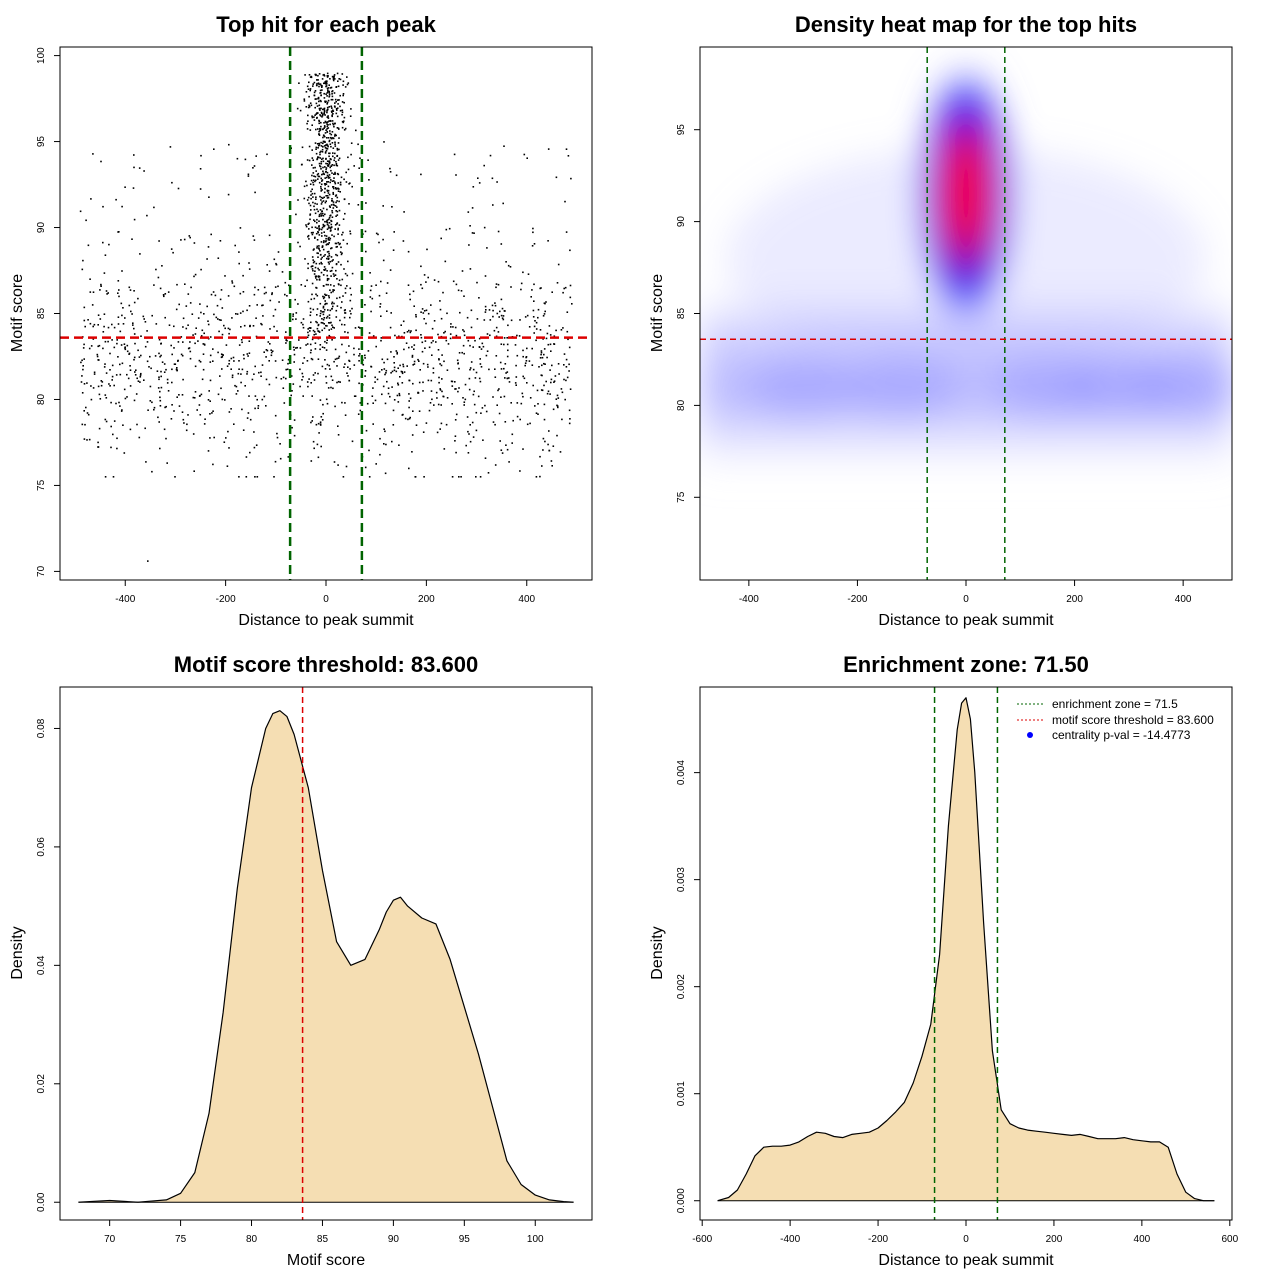  I want to click on y-tick-label: 90, so click(41, 228).